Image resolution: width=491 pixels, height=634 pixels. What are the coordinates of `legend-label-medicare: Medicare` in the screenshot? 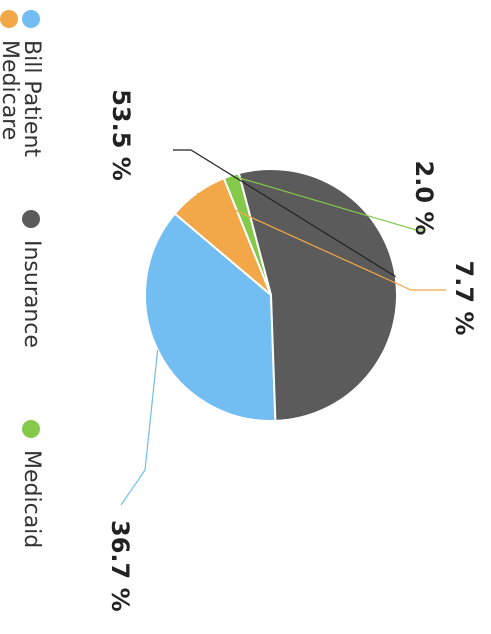 It's located at (11, 90).